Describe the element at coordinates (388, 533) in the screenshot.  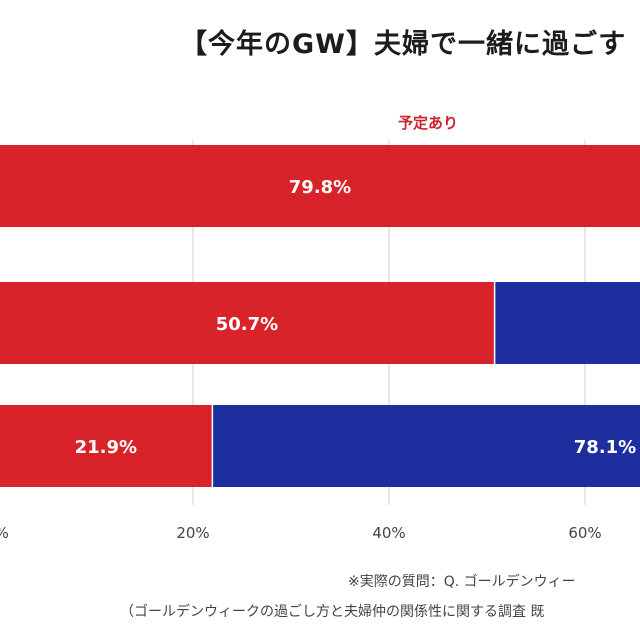
I see `x-tick-label: 40%` at that location.